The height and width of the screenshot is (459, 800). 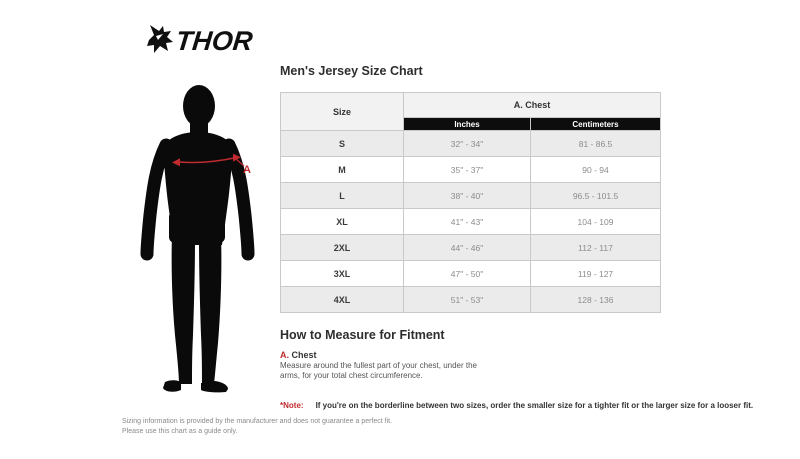 I want to click on centimeters-cell: 128 - 136, so click(x=595, y=299).